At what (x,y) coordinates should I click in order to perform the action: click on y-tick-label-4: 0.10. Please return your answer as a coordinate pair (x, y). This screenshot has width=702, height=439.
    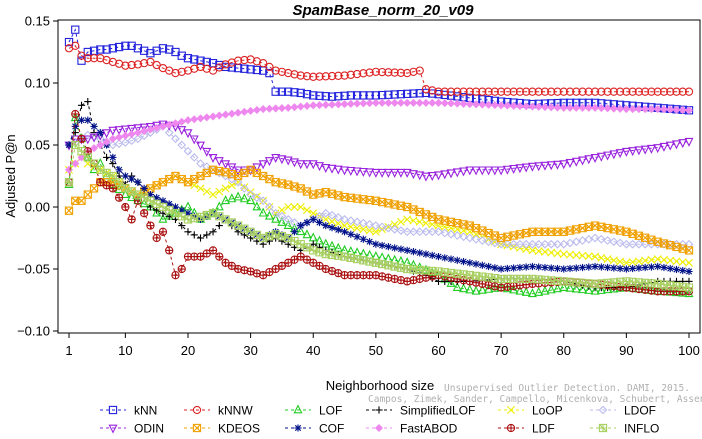
    Looking at the image, I should click on (37, 83).